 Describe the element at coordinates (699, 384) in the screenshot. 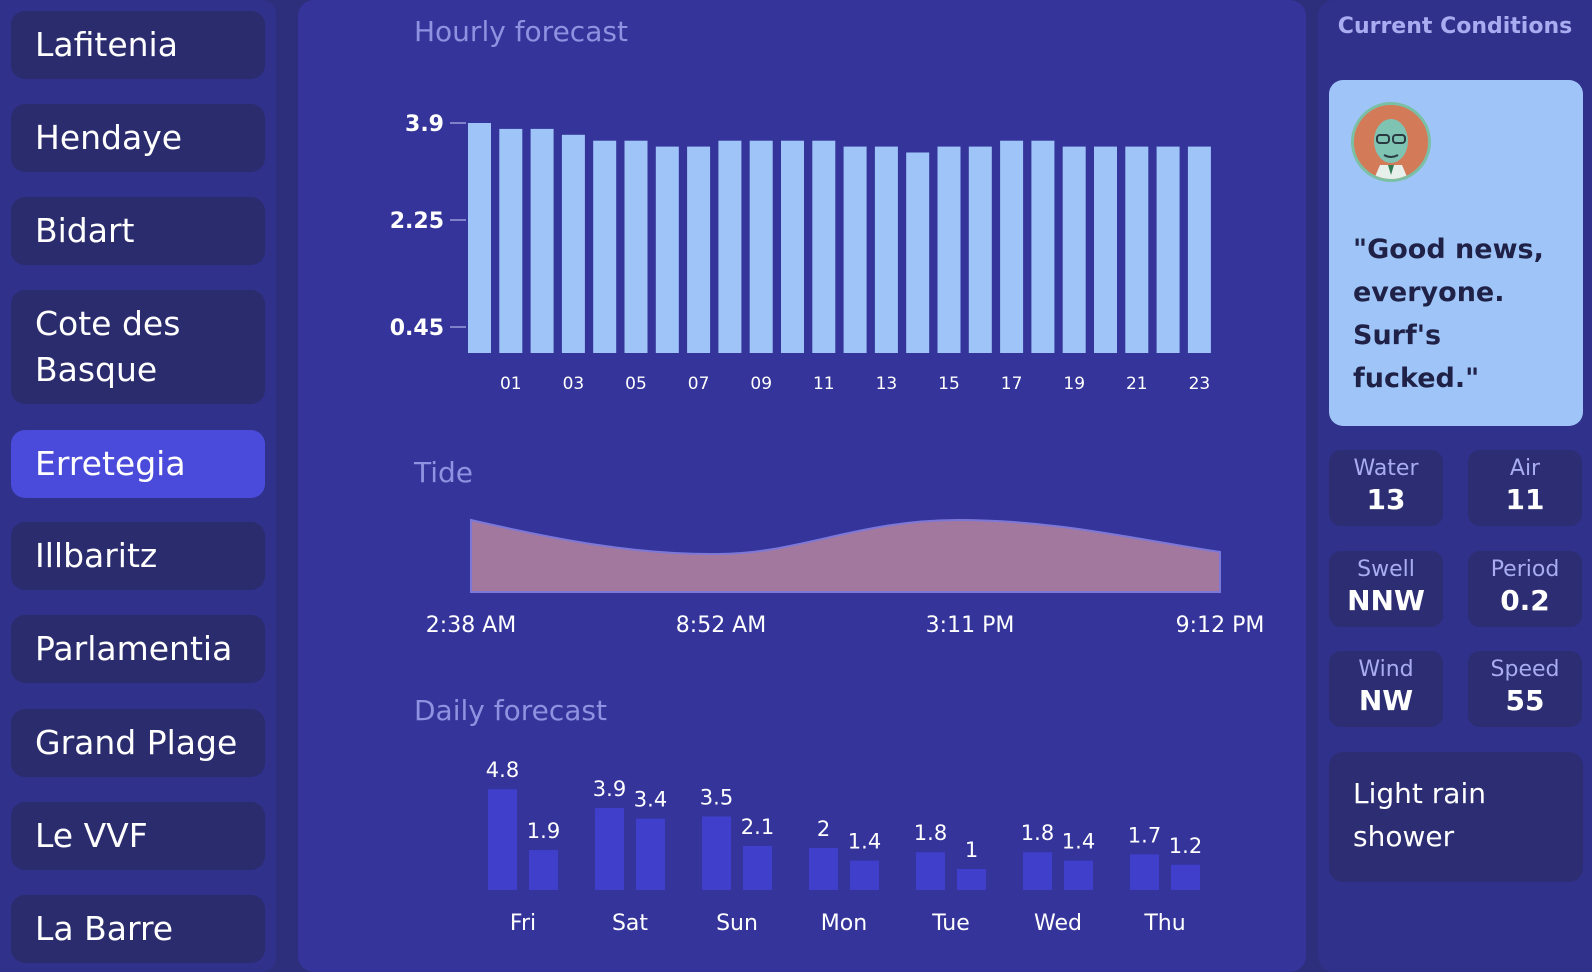

I see `x-tick-label: 07` at that location.